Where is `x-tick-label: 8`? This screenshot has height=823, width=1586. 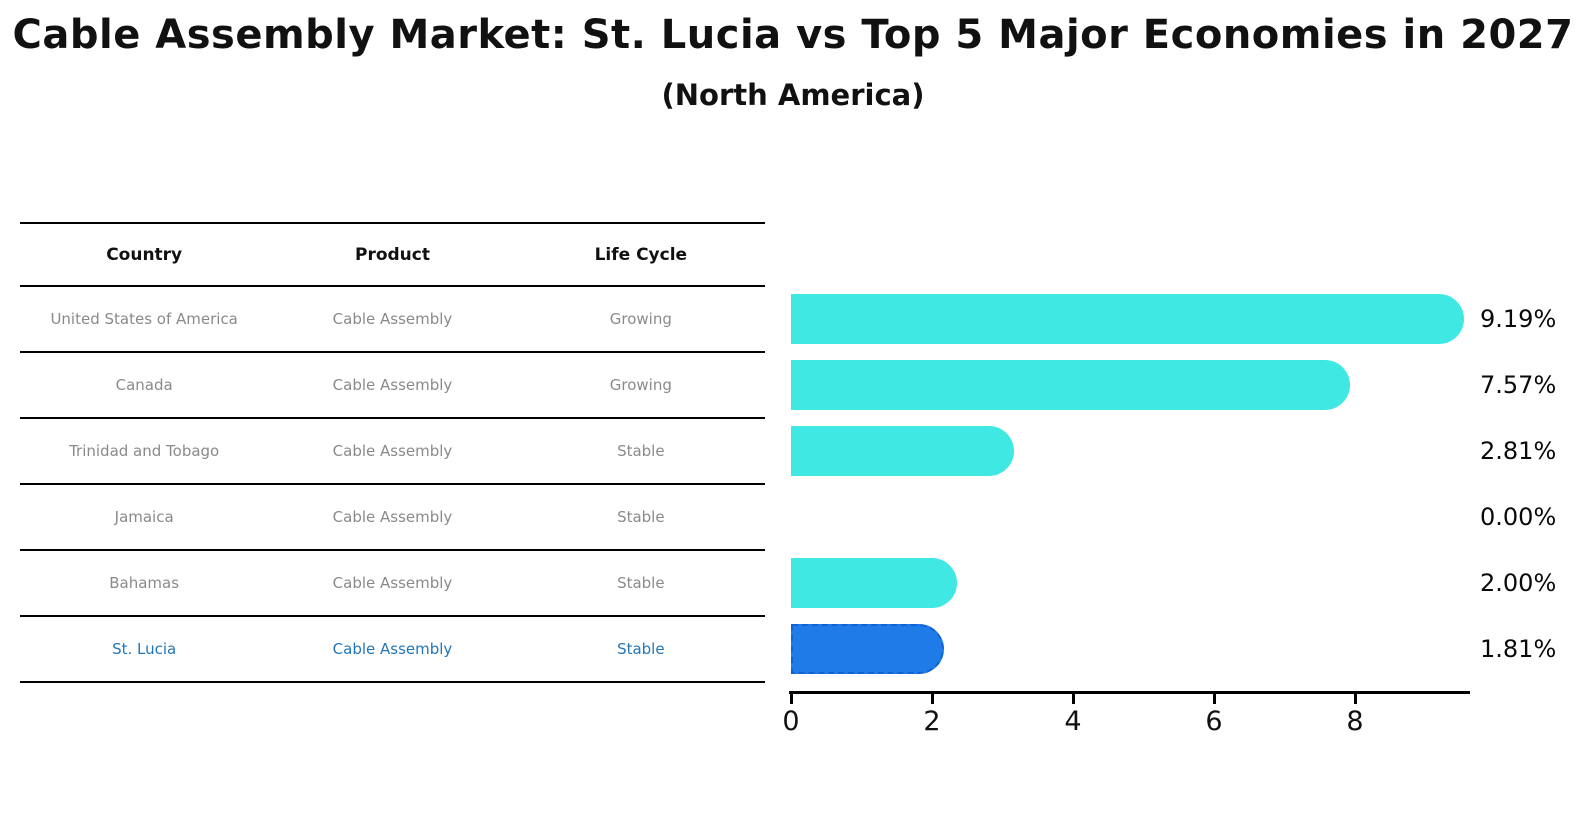
x-tick-label: 8 is located at coordinates (1355, 721).